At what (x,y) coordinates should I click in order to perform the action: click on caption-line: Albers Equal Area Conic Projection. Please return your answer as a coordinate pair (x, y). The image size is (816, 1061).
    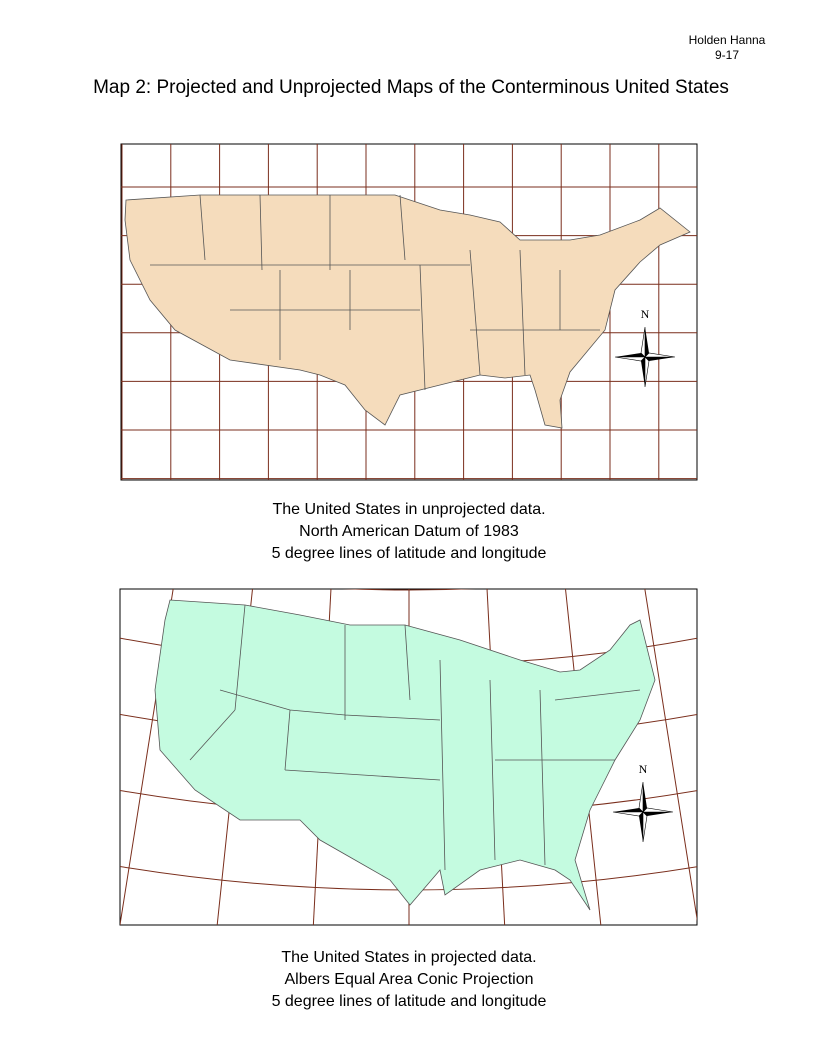
    Looking at the image, I should click on (408, 979).